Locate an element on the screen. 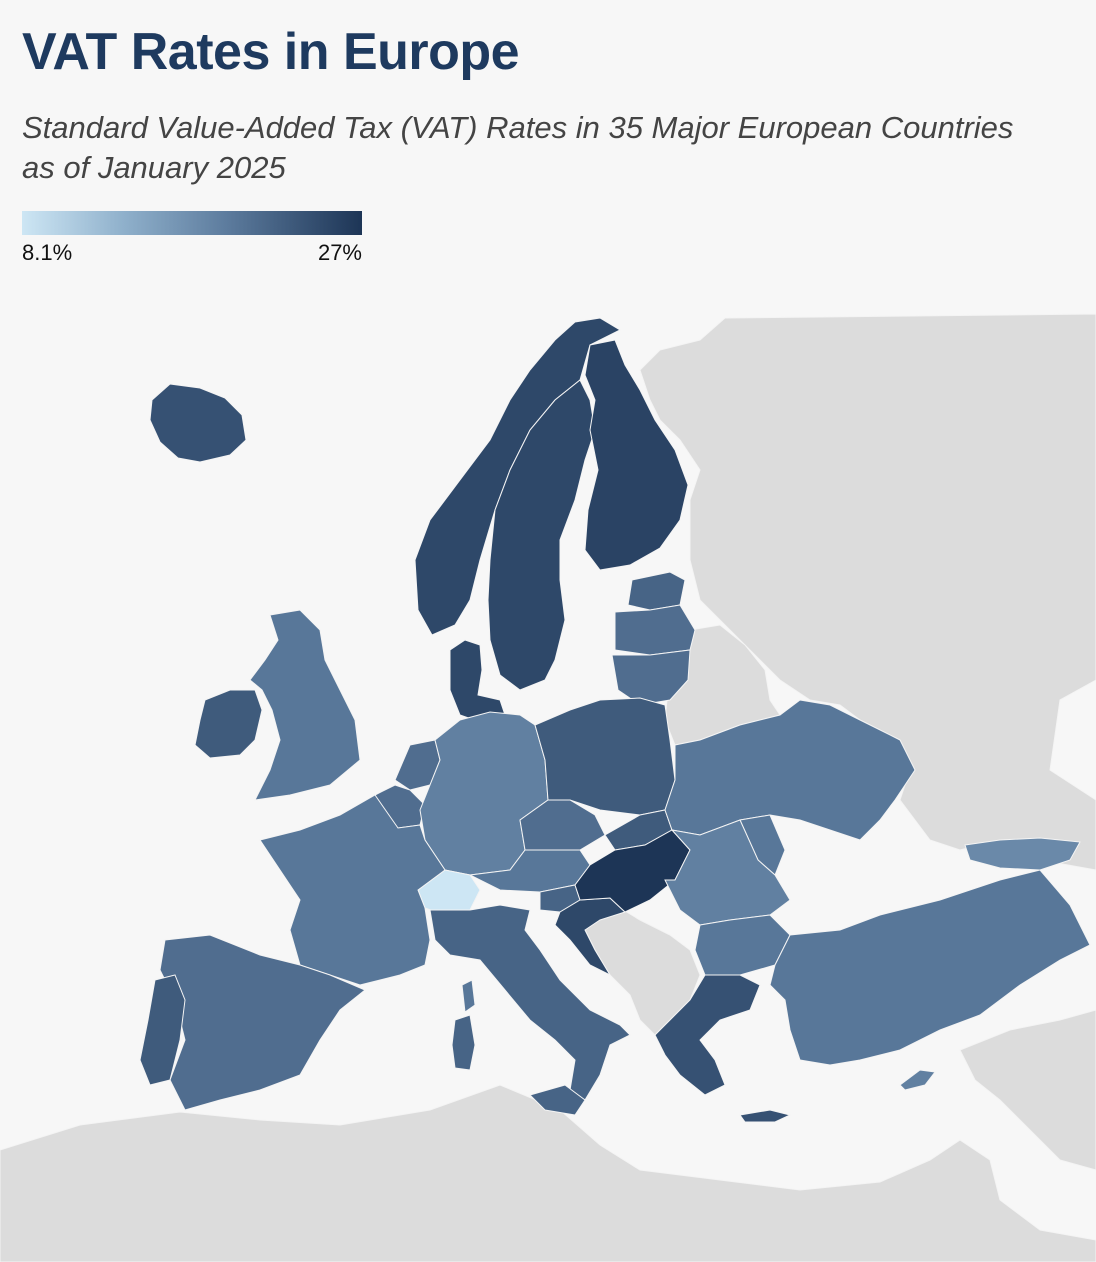  country-corsica is located at coordinates (468, 996).